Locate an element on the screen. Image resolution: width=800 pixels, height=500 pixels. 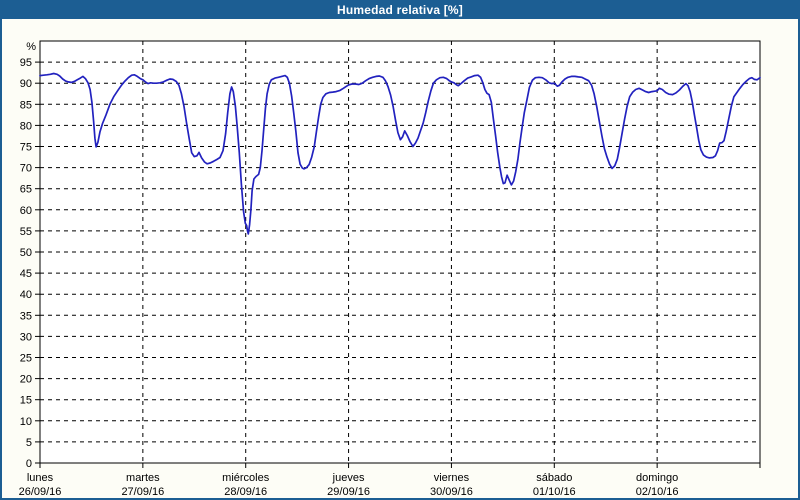
y-tick-label: 5 is located at coordinates (29, 443).